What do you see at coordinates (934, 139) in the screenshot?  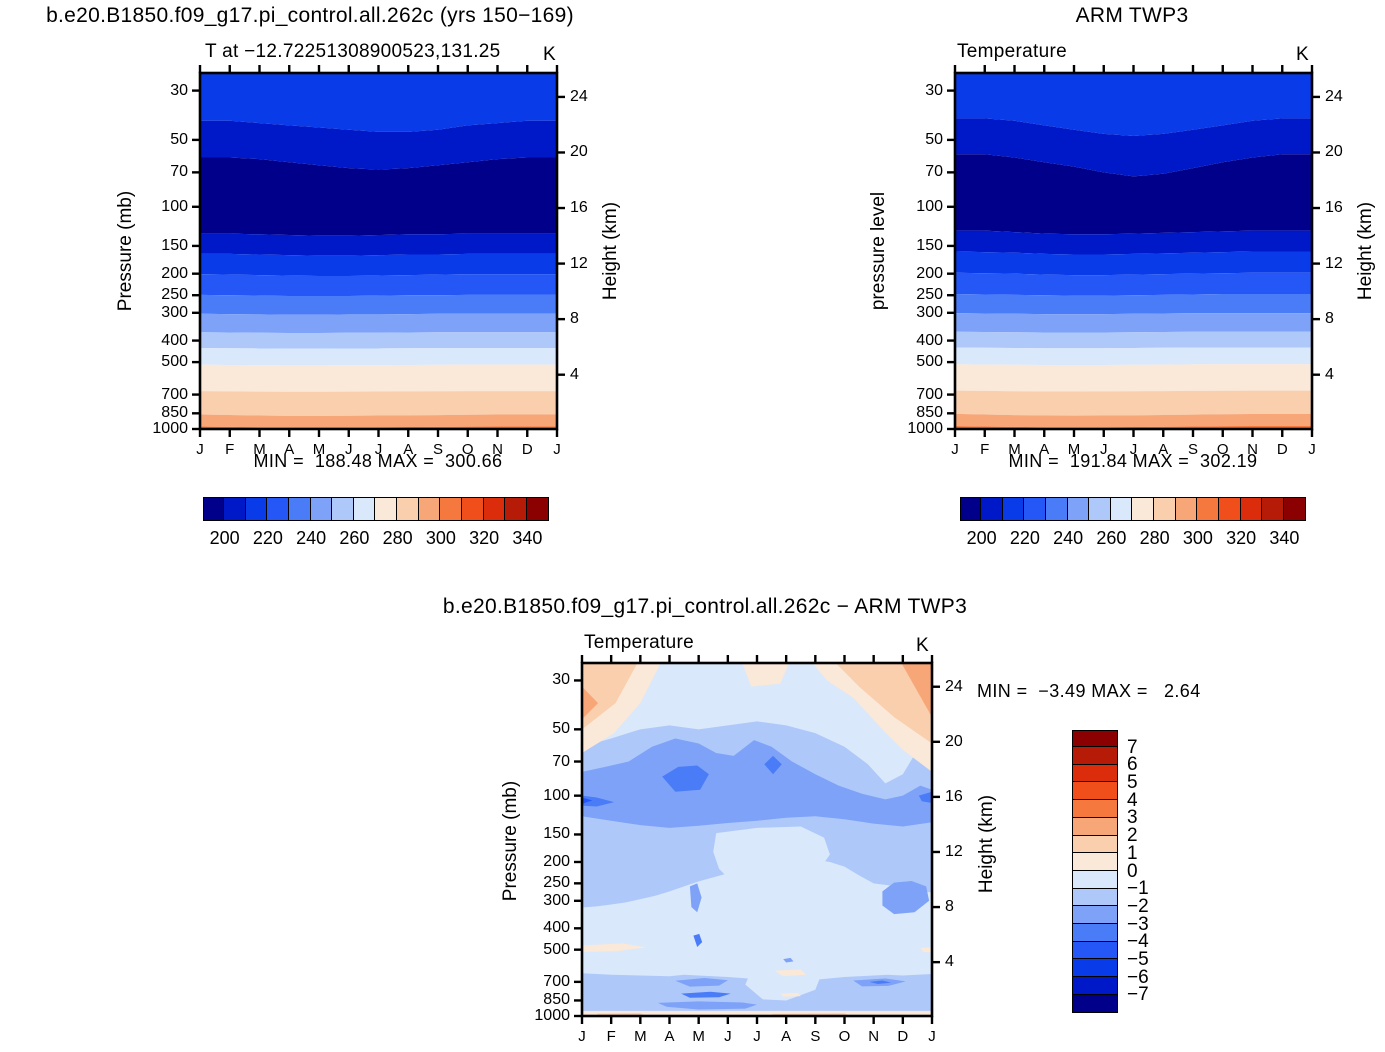 I see `pressure-tick-label: 50` at bounding box center [934, 139].